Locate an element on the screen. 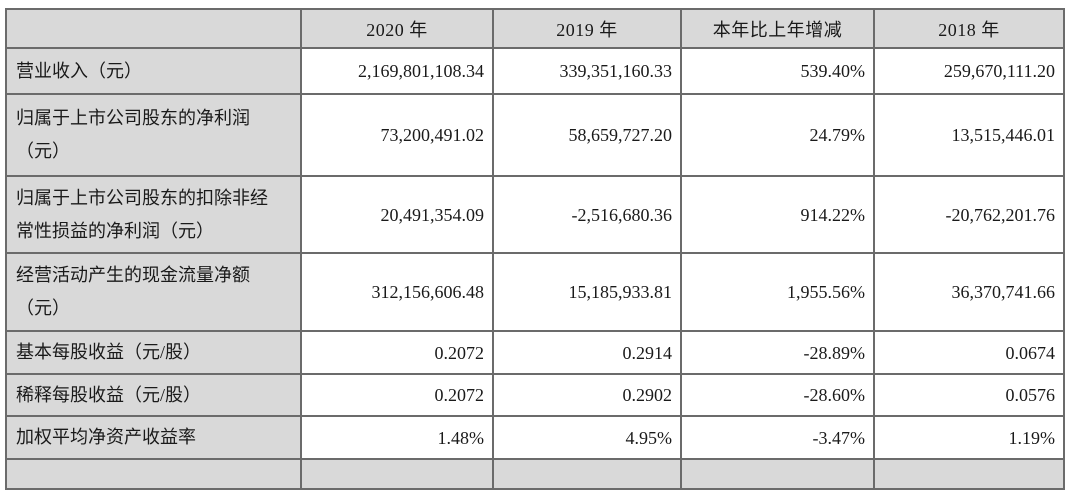 The width and height of the screenshot is (1080, 490). cell-2019: 339,351,160.33 is located at coordinates (587, 71).